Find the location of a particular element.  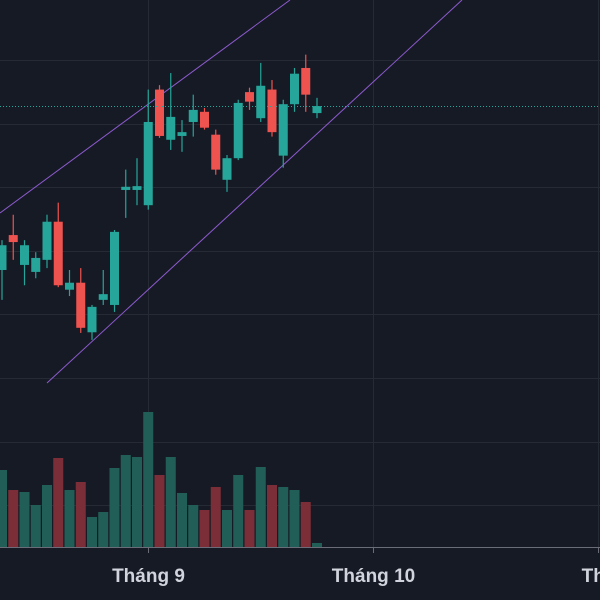

x-tick-label: Tháng 10 is located at coordinates (373, 576).